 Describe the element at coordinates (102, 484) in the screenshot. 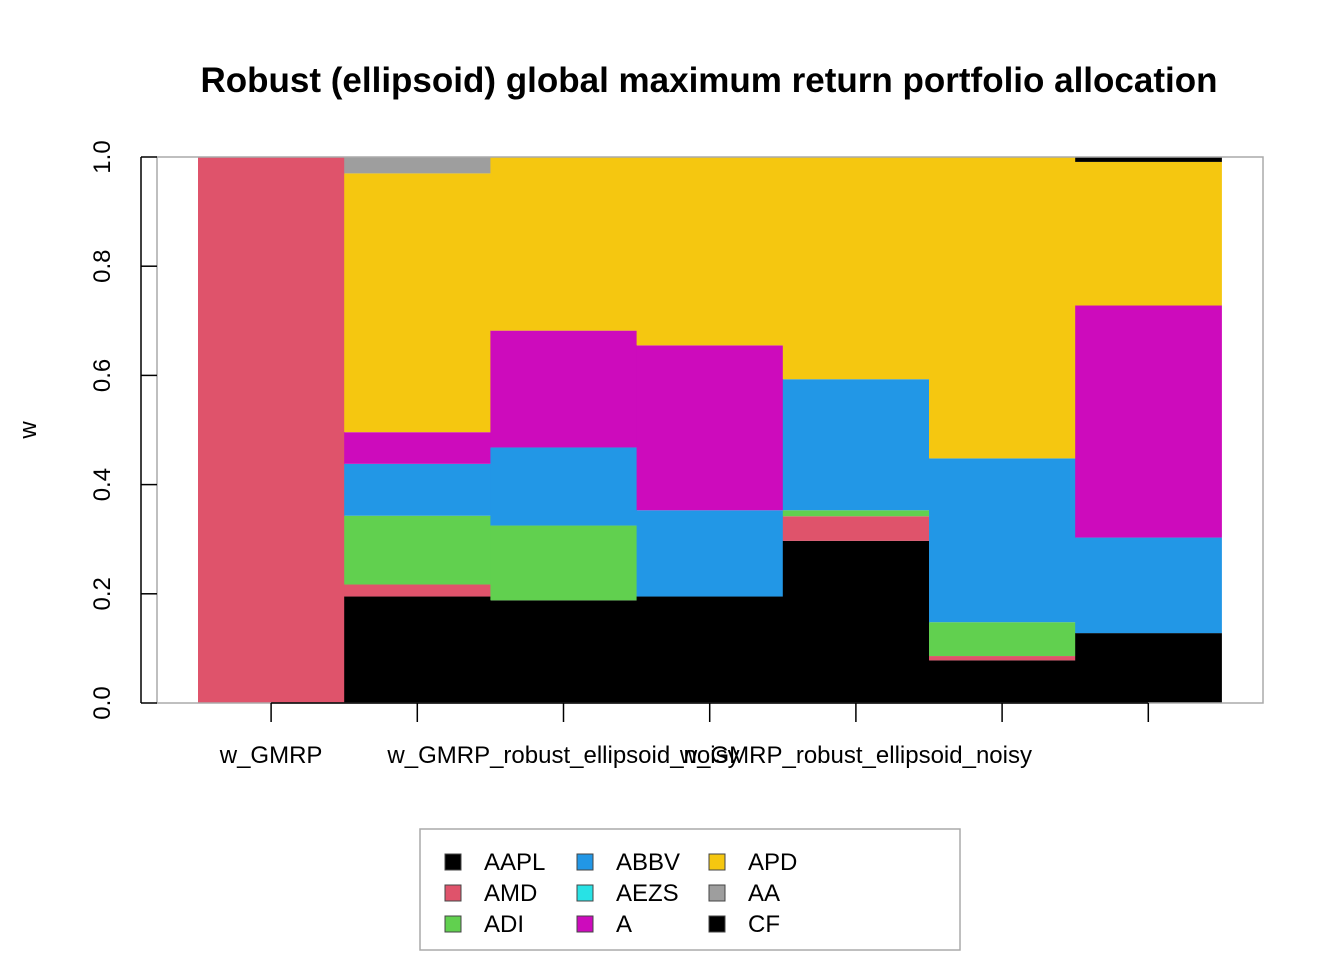

I see `y-tick-label: 0.4` at that location.